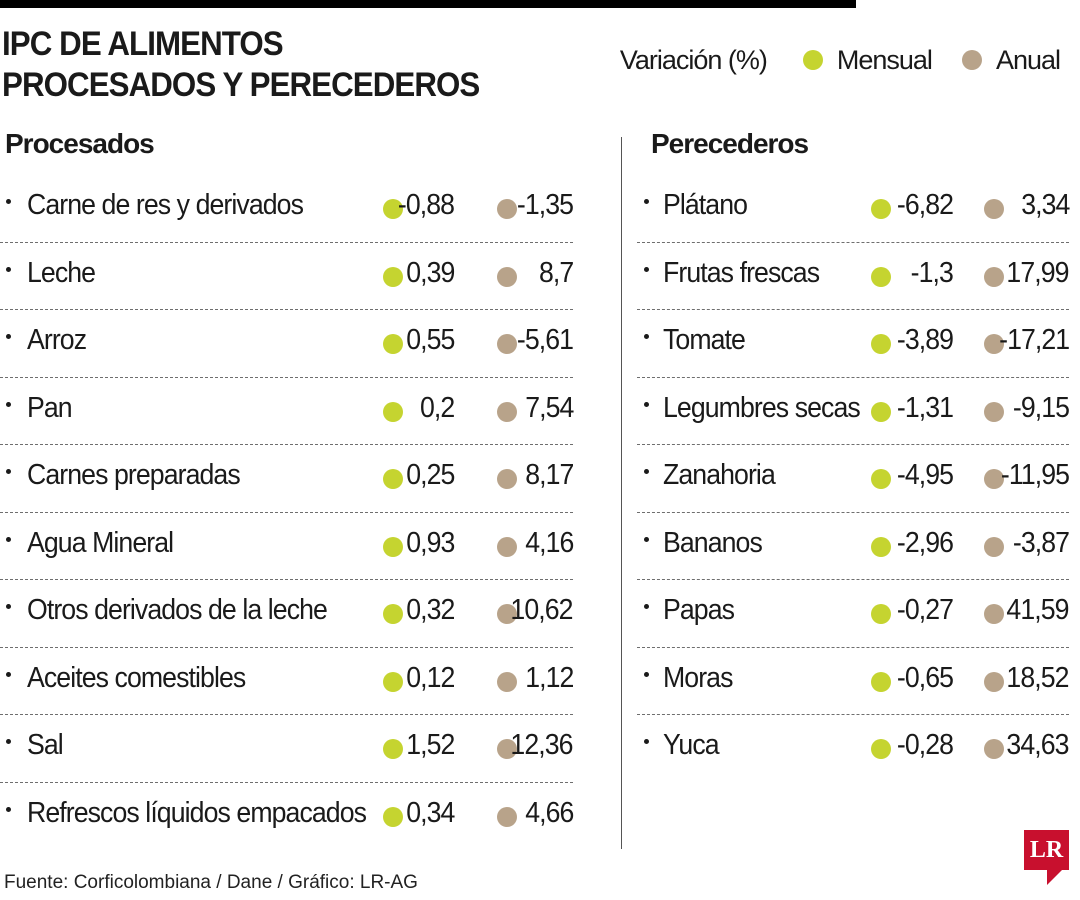 The width and height of the screenshot is (1080, 900). Describe the element at coordinates (1041, 407) in the screenshot. I see `anual-value: -9,15` at that location.